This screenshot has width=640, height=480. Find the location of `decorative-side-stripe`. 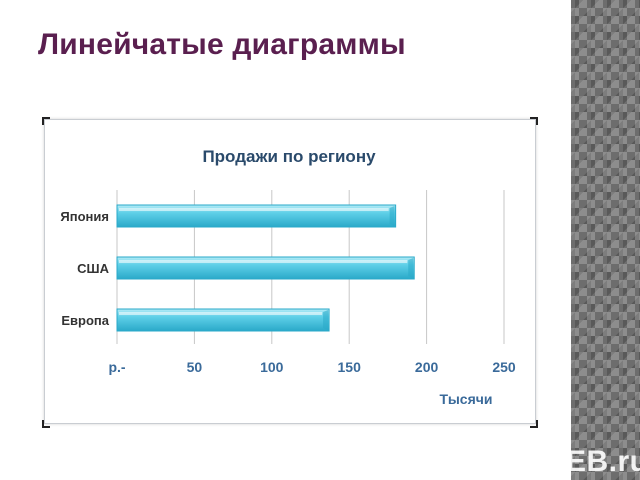

decorative-side-stripe is located at coordinates (605, 240).